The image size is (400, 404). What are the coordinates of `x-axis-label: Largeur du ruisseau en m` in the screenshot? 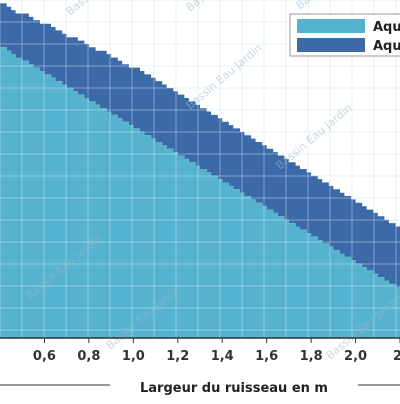 It's located at (234, 388).